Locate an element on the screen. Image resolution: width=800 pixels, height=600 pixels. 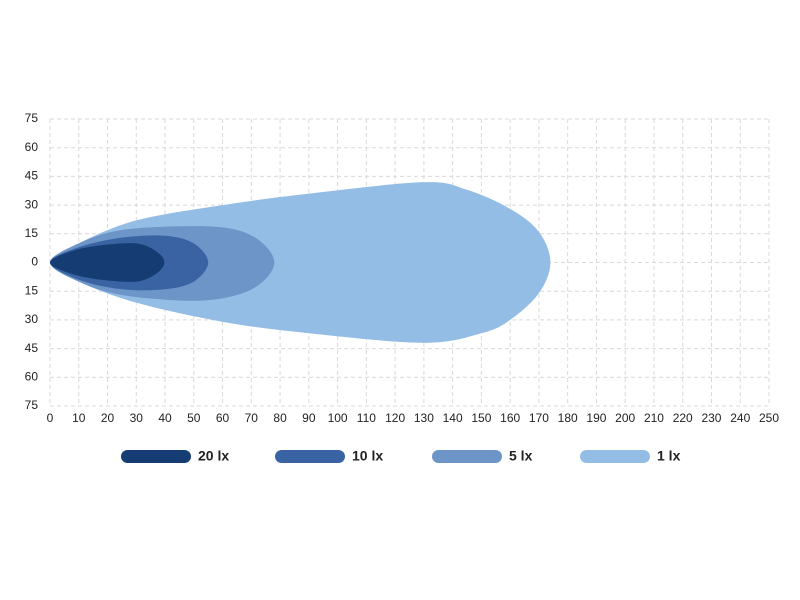
legend-label: 20 lx is located at coordinates (213, 456).